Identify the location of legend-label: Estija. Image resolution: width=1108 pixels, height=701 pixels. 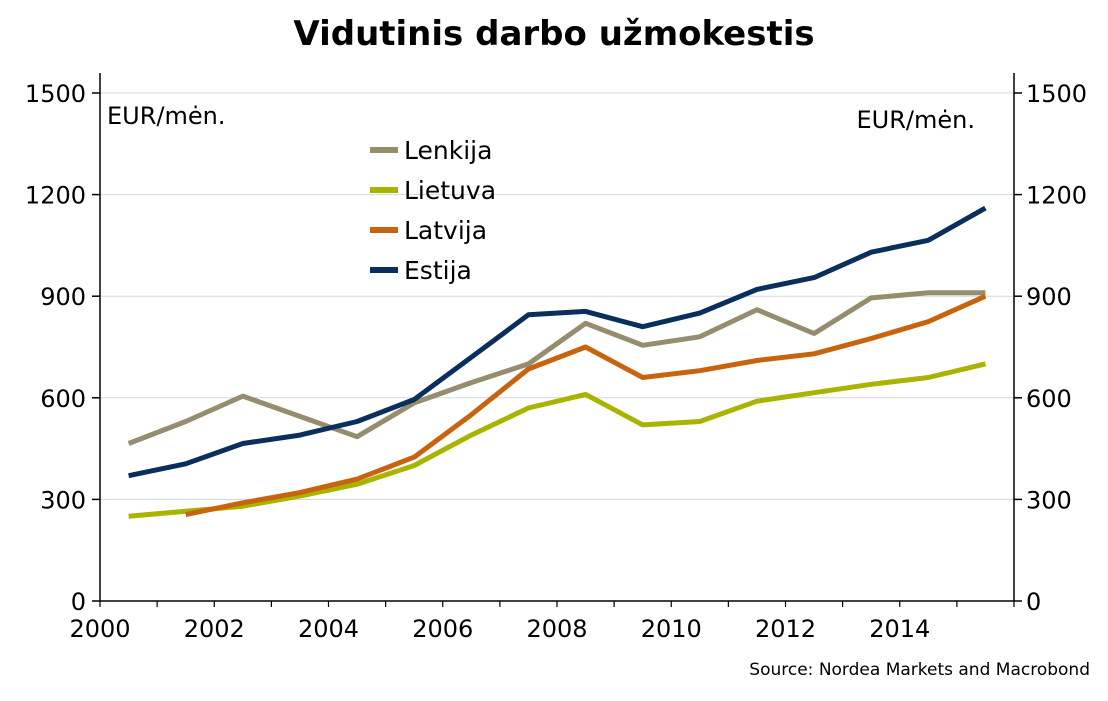
(438, 270).